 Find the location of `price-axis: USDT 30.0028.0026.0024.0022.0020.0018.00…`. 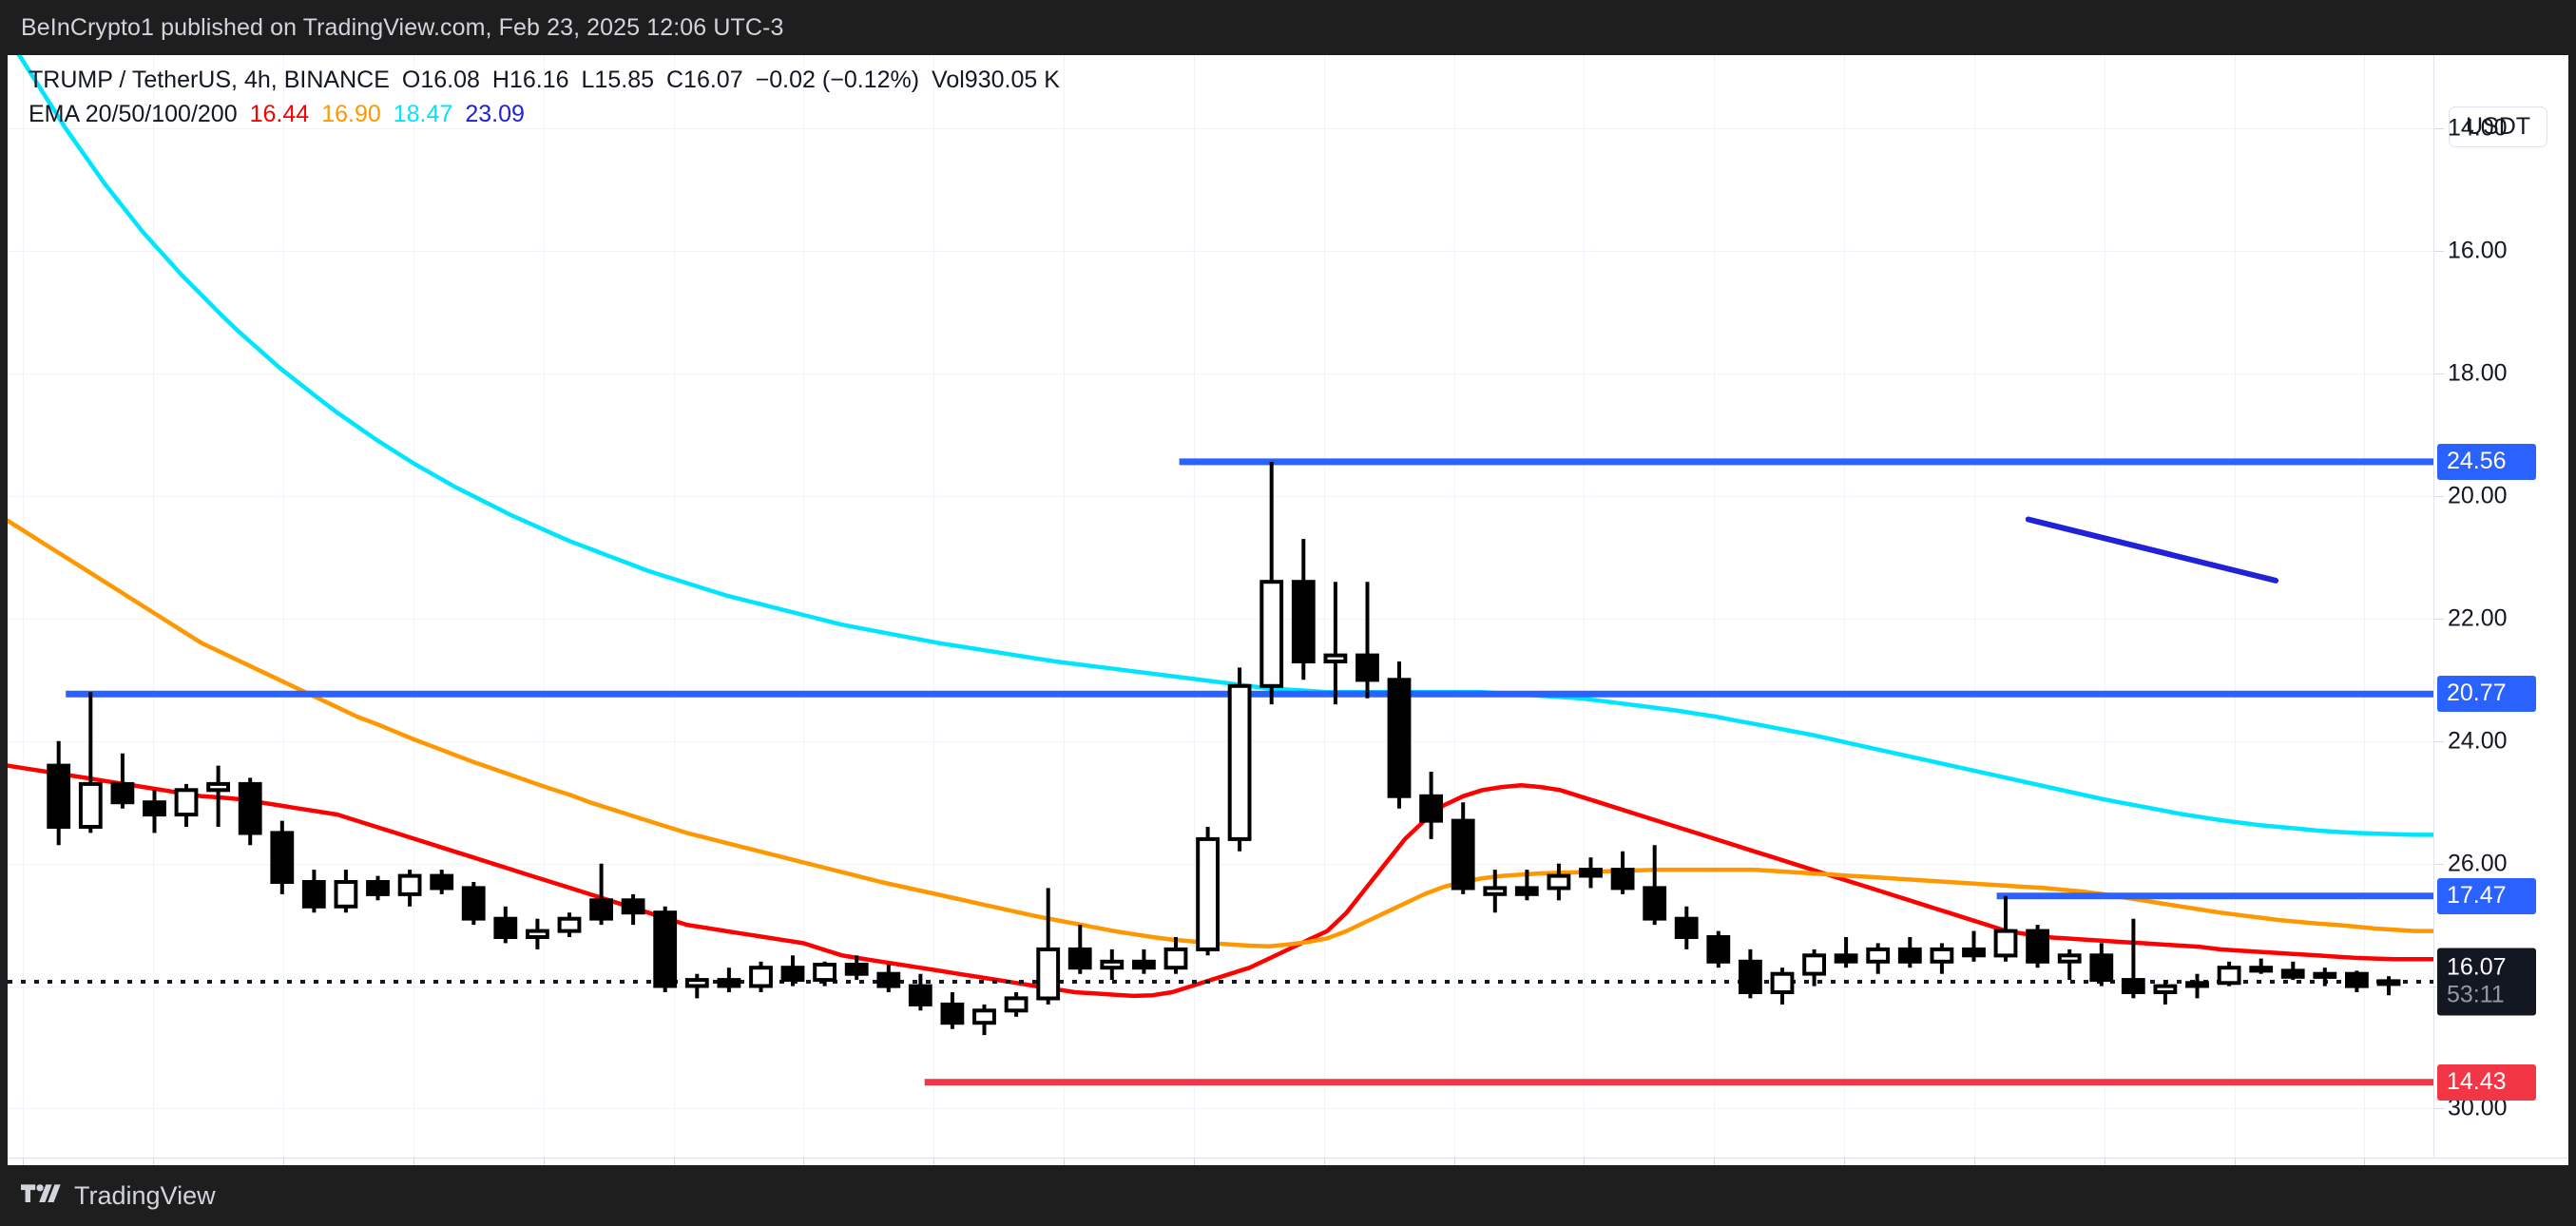

price-axis: USDT 30.0028.0026.0024.0022.0020.0018.00… is located at coordinates (2500, 606).